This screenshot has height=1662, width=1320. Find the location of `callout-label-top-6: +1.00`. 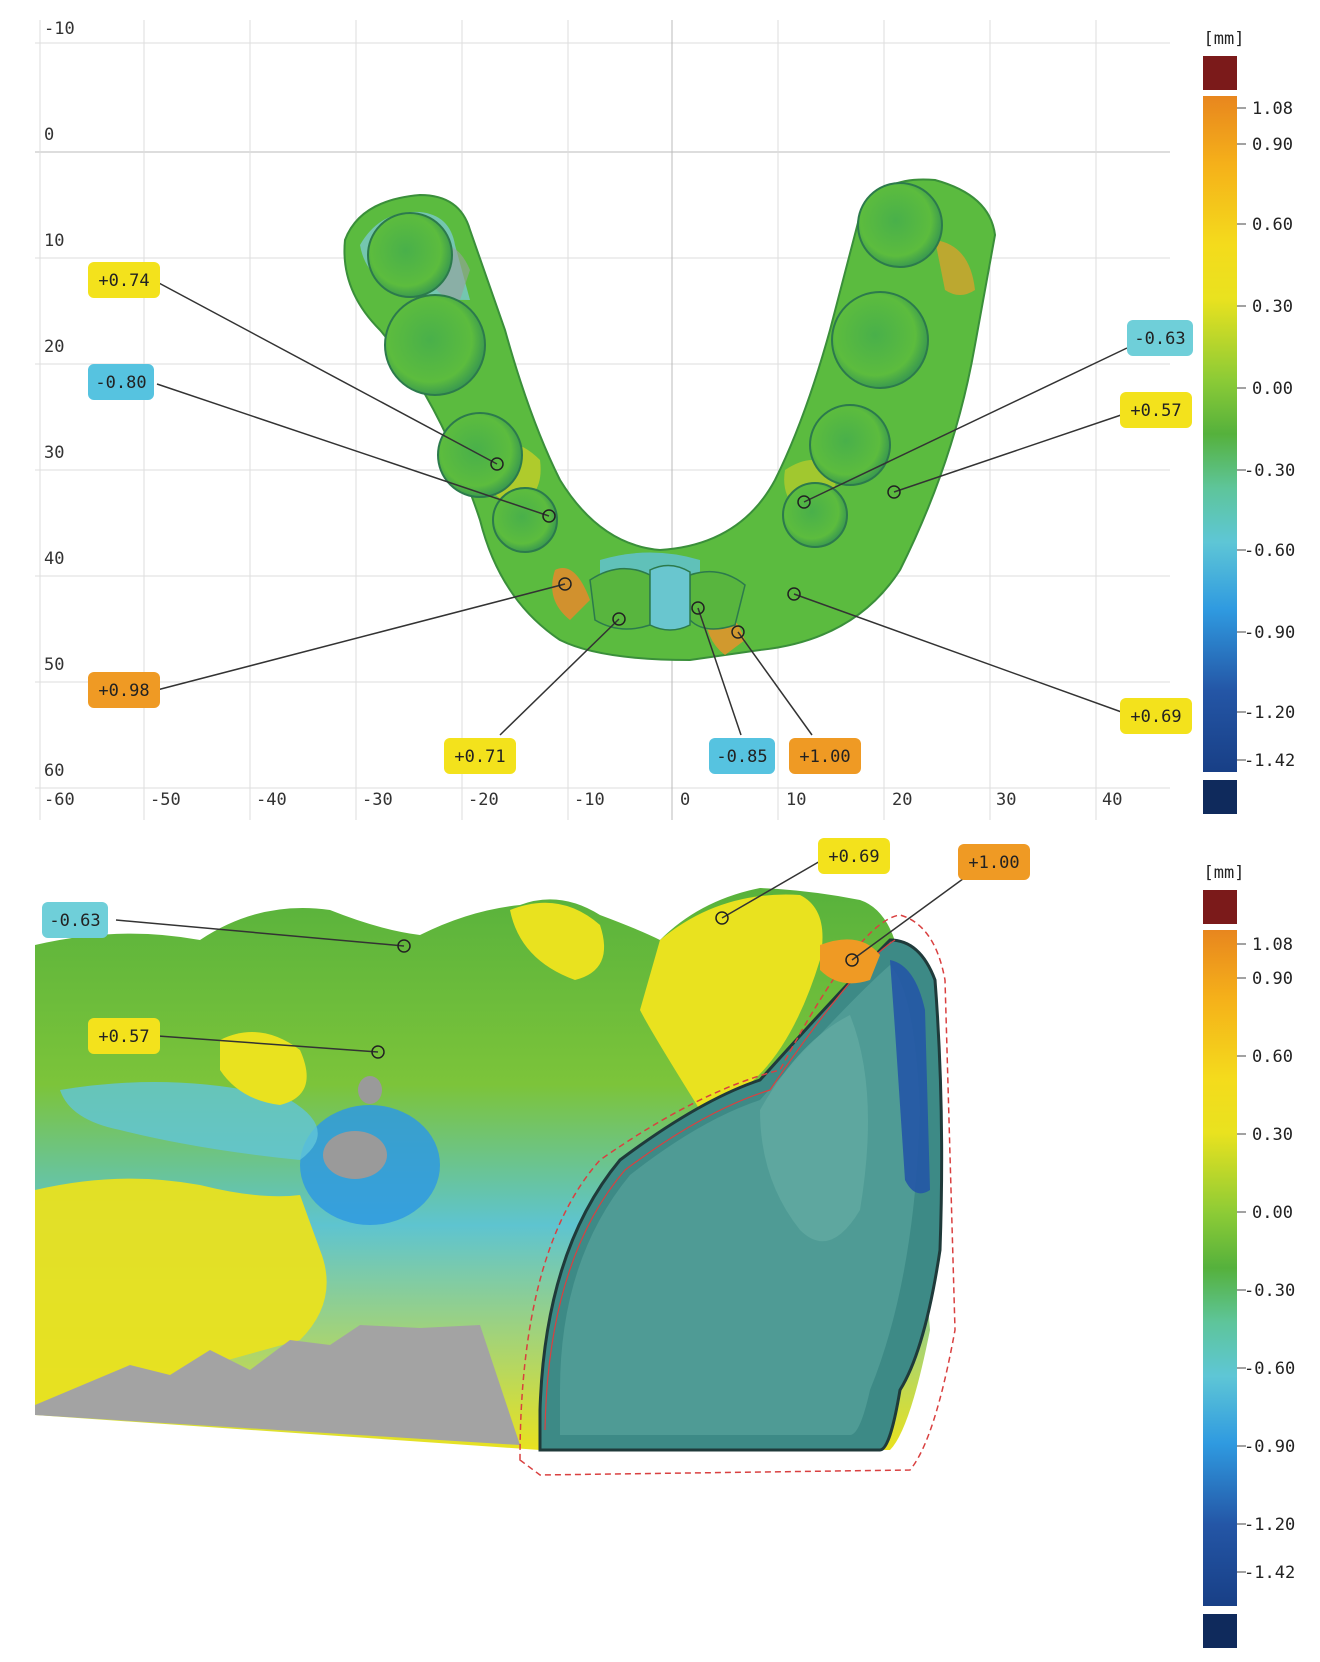

callout-label-top-6: +1.00 is located at coordinates (825, 756).